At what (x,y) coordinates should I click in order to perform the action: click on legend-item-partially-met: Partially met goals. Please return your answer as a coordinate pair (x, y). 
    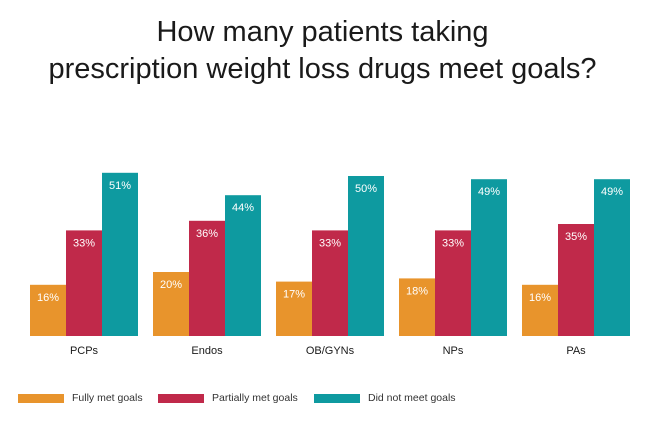
    Looking at the image, I should click on (228, 398).